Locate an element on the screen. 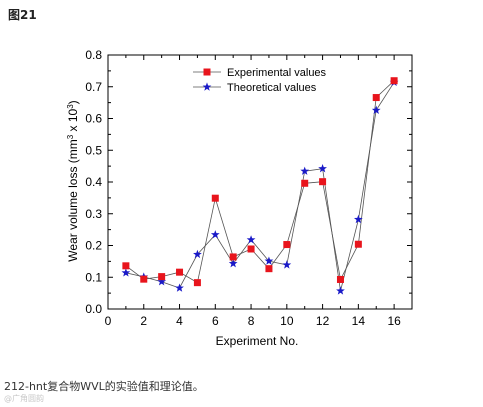 This screenshot has width=483, height=407. legend-label: Experimental values is located at coordinates (277, 73).